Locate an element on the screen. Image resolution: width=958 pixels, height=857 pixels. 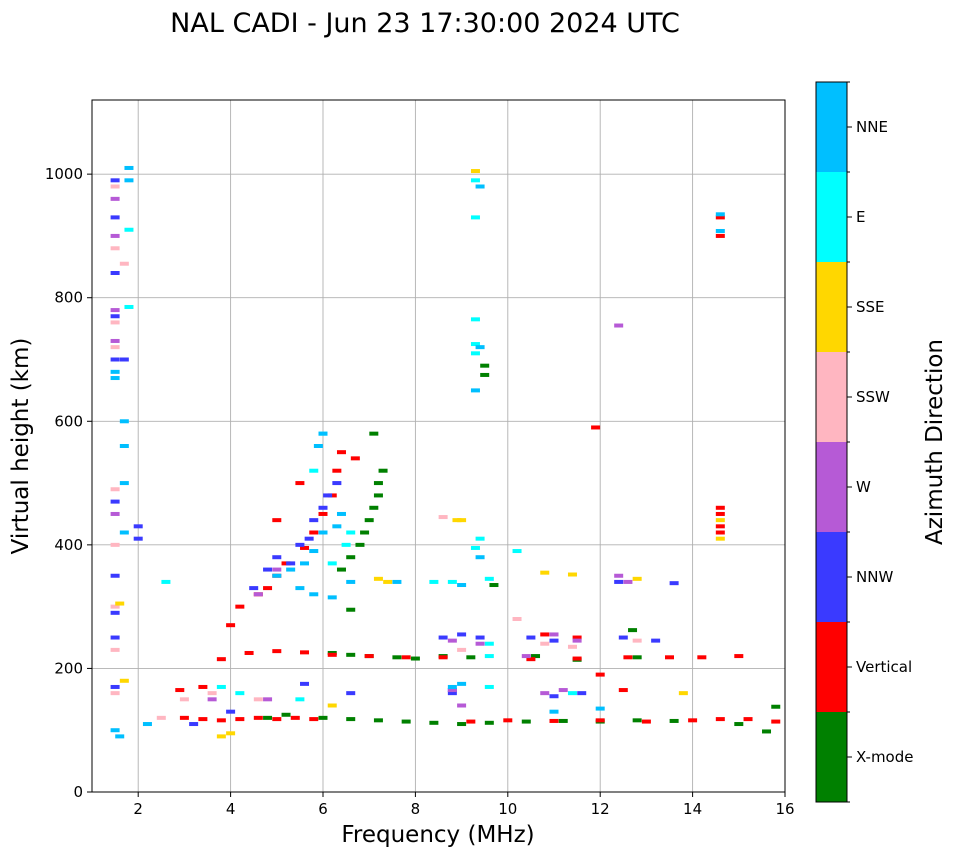
x-tick-label: 16 is located at coordinates (784, 809).